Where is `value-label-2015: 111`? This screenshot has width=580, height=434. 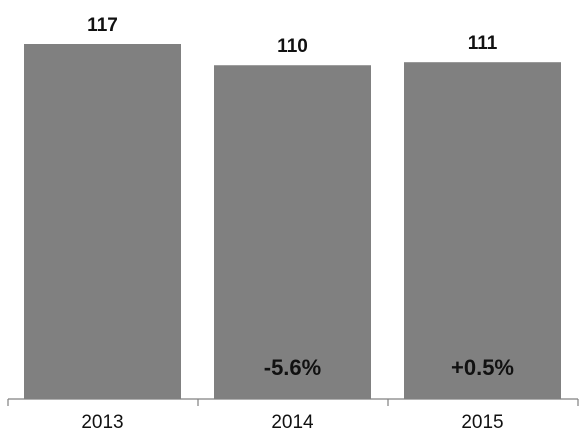 value-label-2015: 111 is located at coordinates (483, 43).